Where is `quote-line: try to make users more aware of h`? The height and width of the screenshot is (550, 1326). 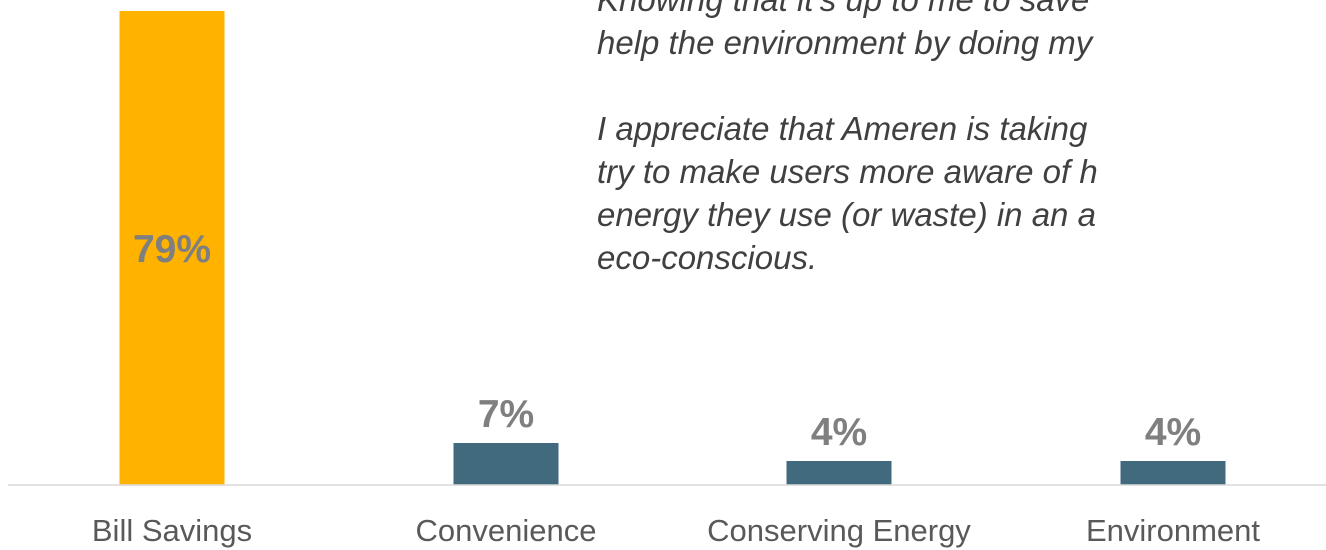 quote-line: try to make users more aware of h is located at coordinates (847, 171).